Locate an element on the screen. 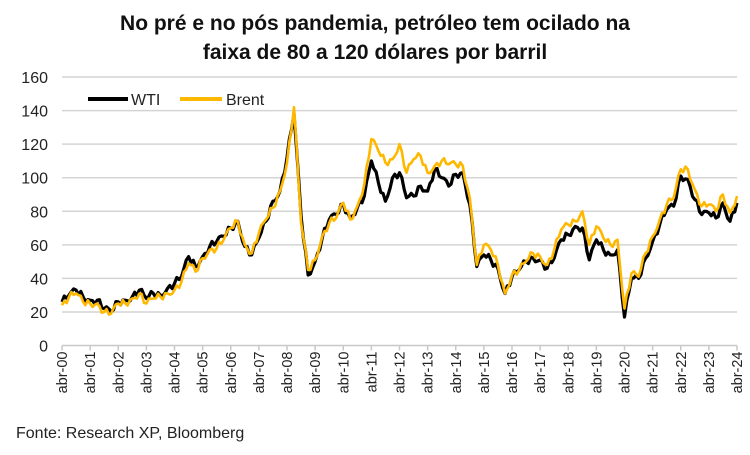 This screenshot has width=750, height=455. x-tick-label: abr-00 is located at coordinates (63, 373).